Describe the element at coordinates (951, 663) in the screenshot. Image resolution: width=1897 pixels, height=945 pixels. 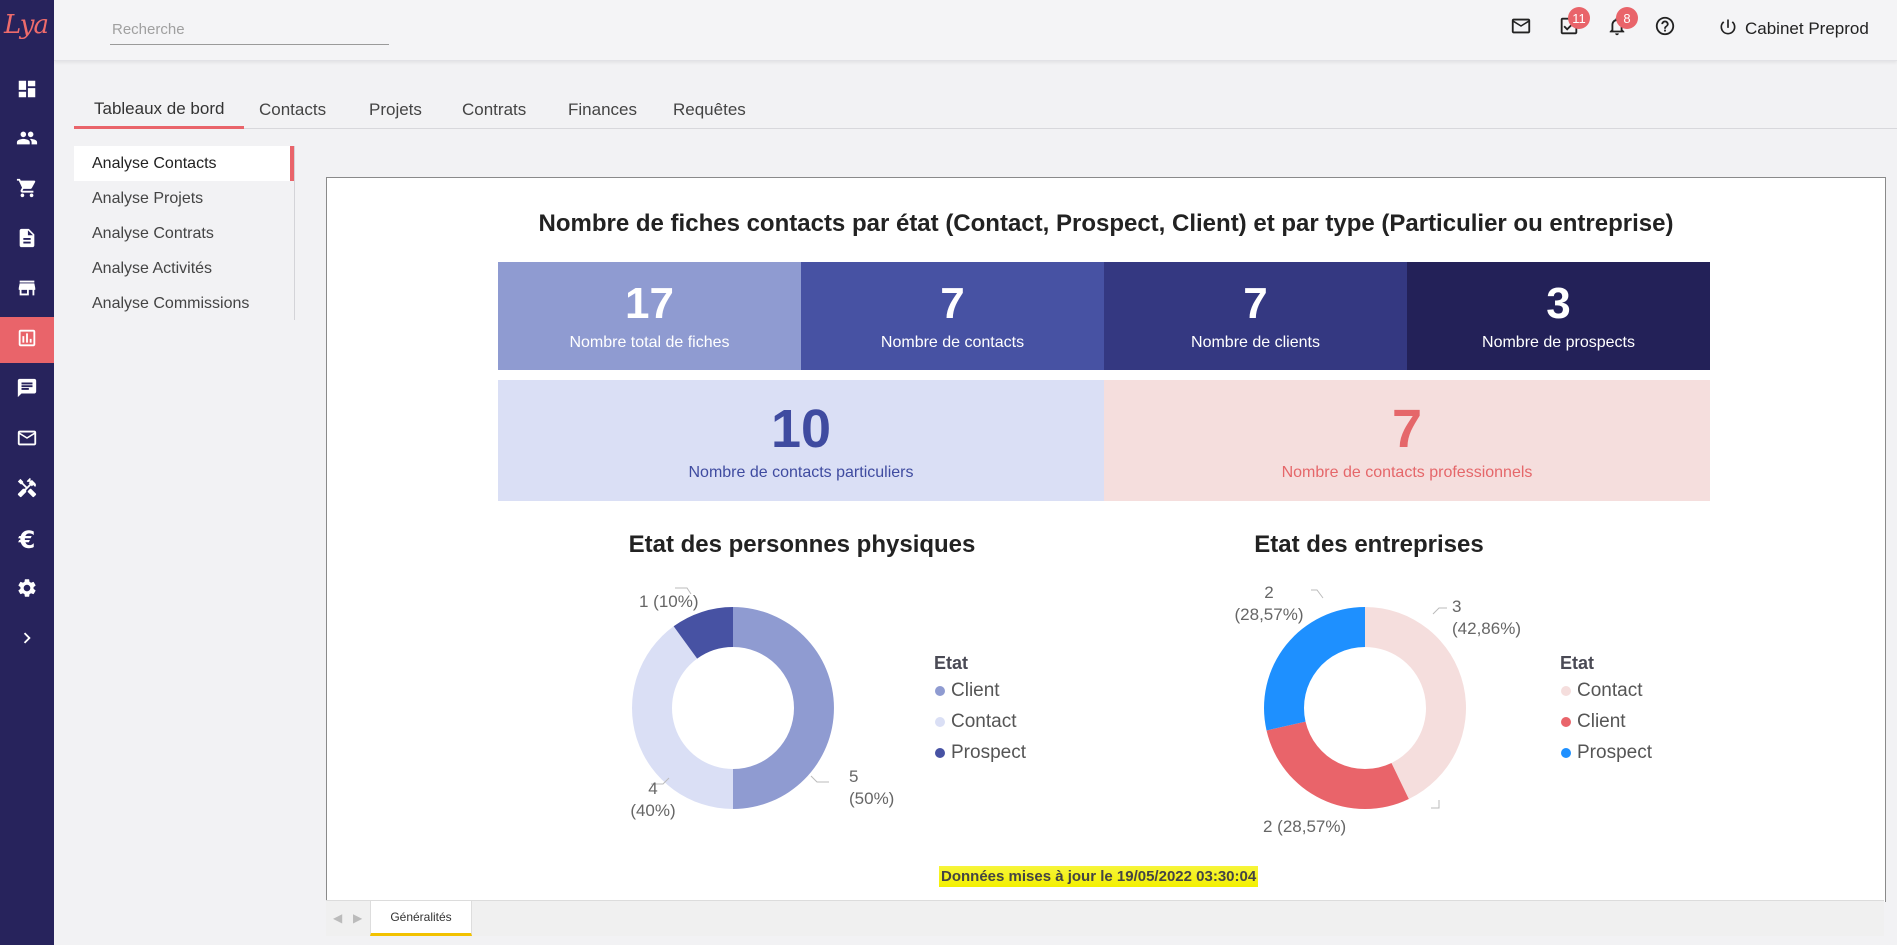
I see `legend-title-personnes: Etat` at that location.